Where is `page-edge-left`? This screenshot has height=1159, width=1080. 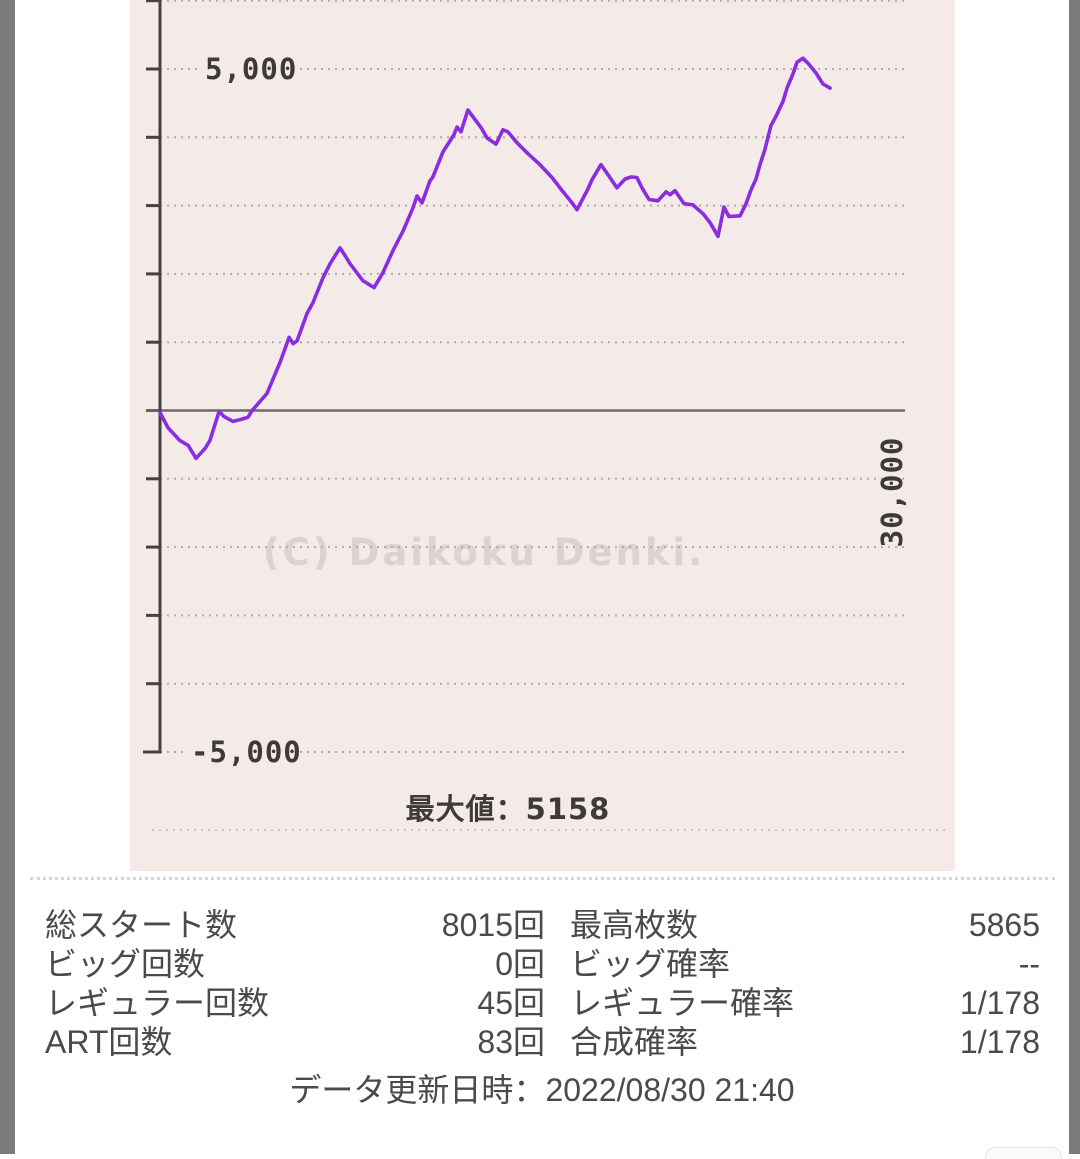 page-edge-left is located at coordinates (7, 577).